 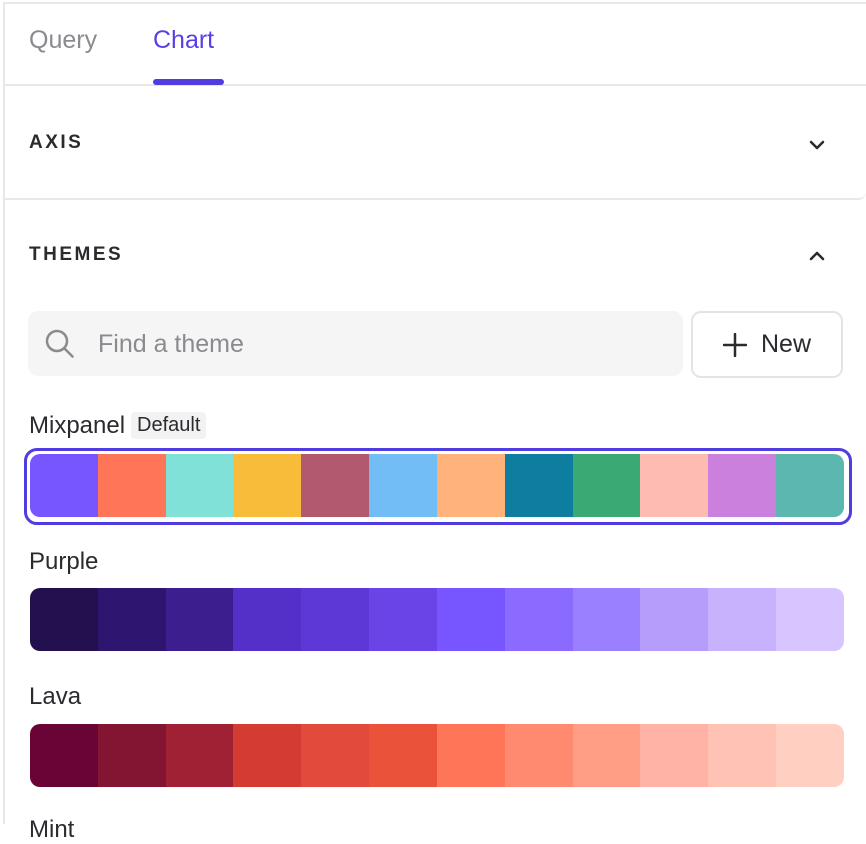 What do you see at coordinates (52, 829) in the screenshot?
I see `theme-name-mint: Mint` at bounding box center [52, 829].